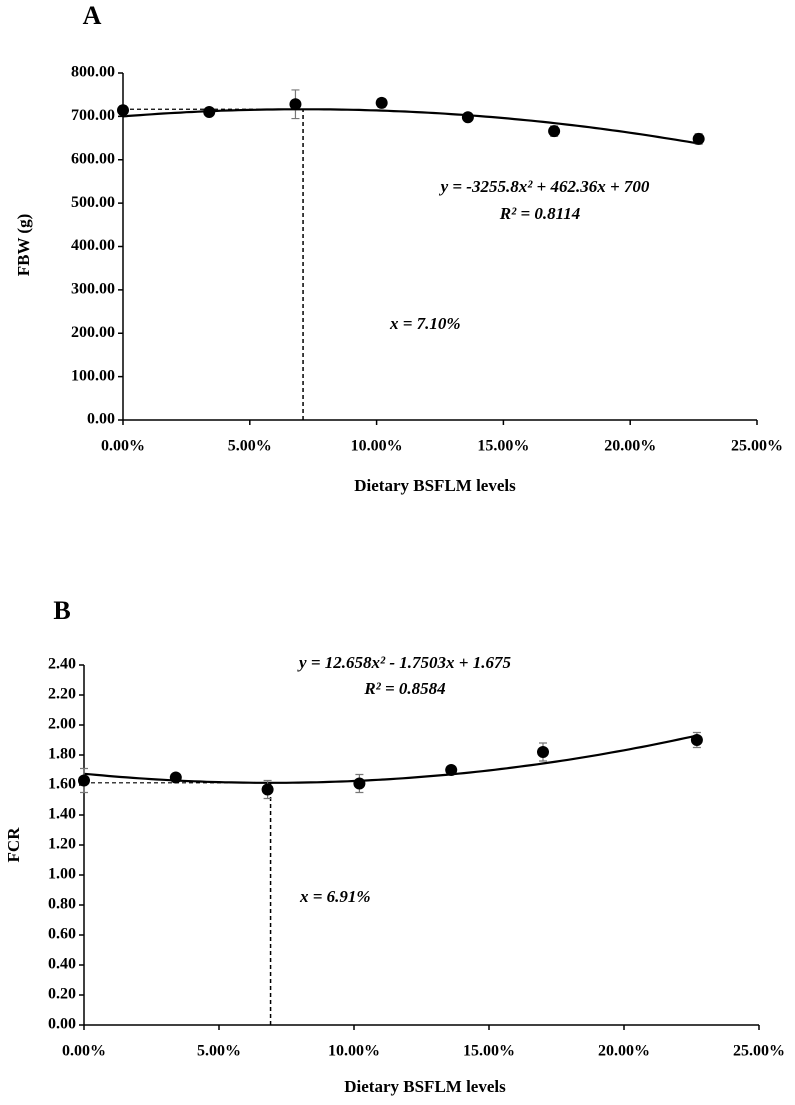 This screenshot has width=795, height=1105. Describe the element at coordinates (62, 844) in the screenshot. I see `y-tick-label: 1.20` at that location.